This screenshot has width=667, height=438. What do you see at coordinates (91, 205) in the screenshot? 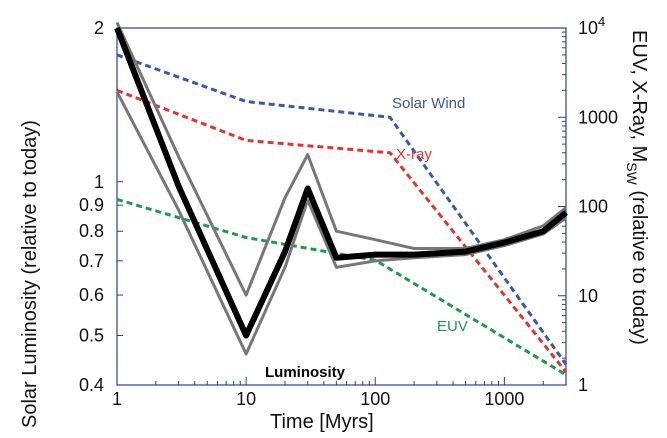
I see `left-tick-label: 0.9` at bounding box center [91, 205].